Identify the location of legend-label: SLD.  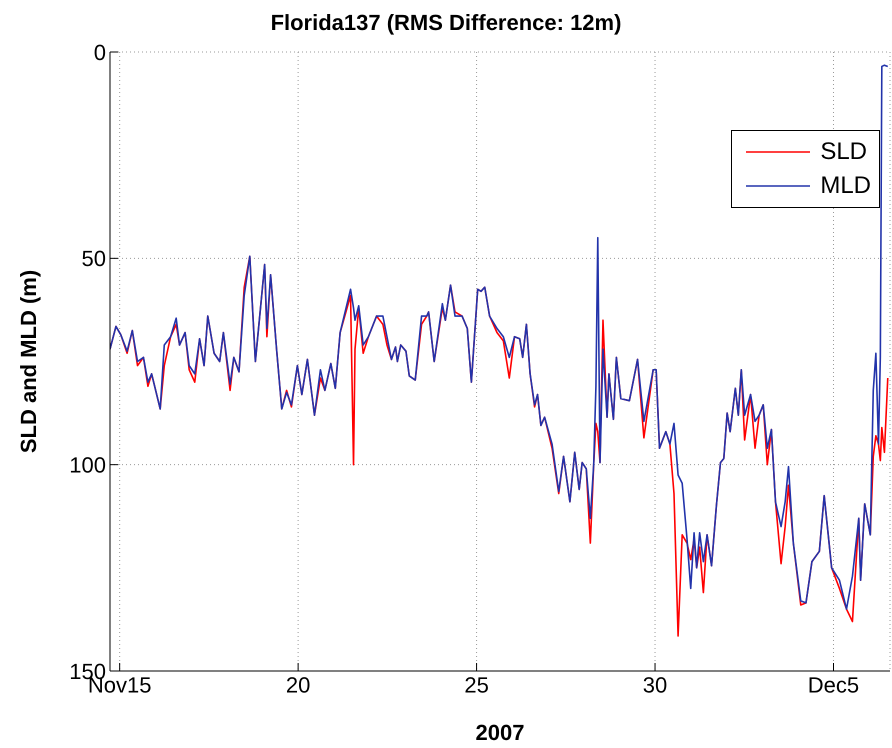
(844, 152).